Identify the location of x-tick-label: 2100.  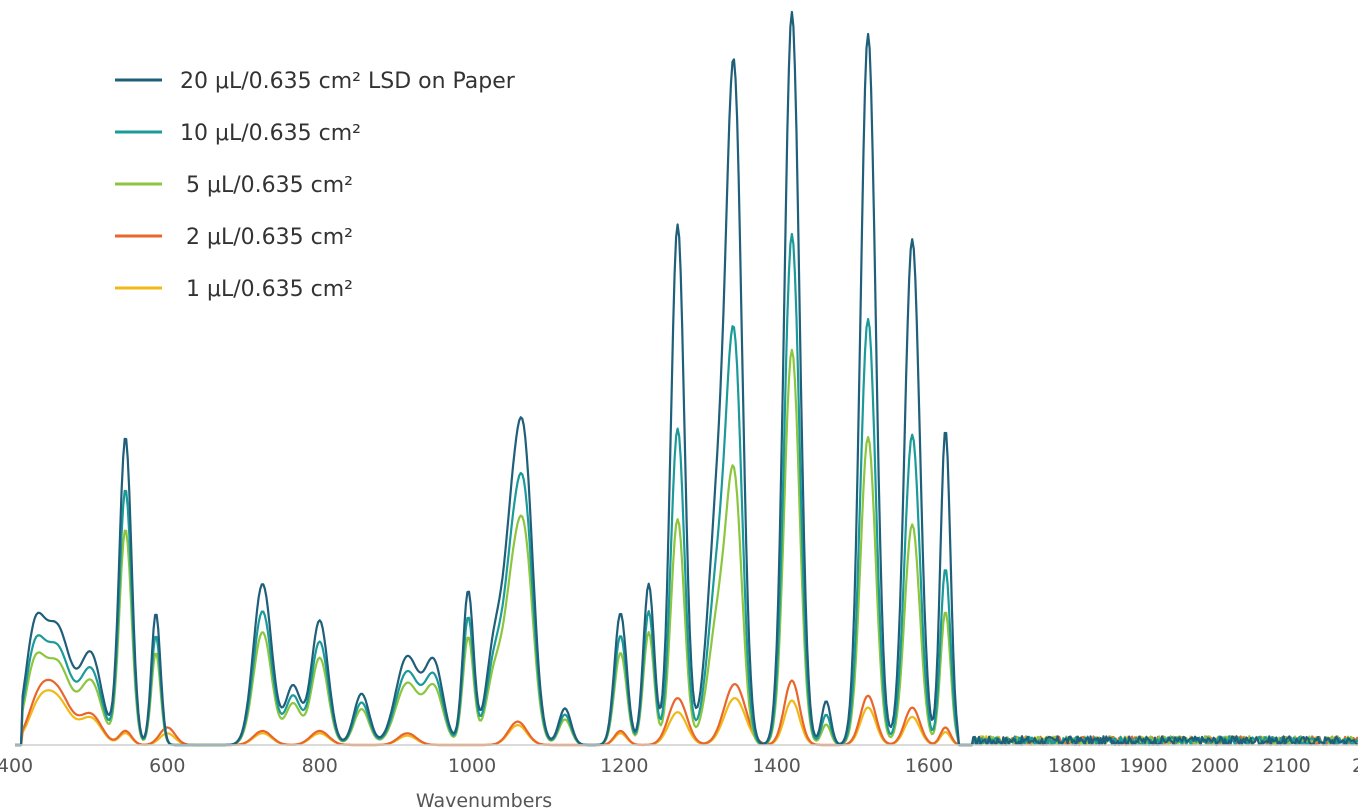
(1286, 766).